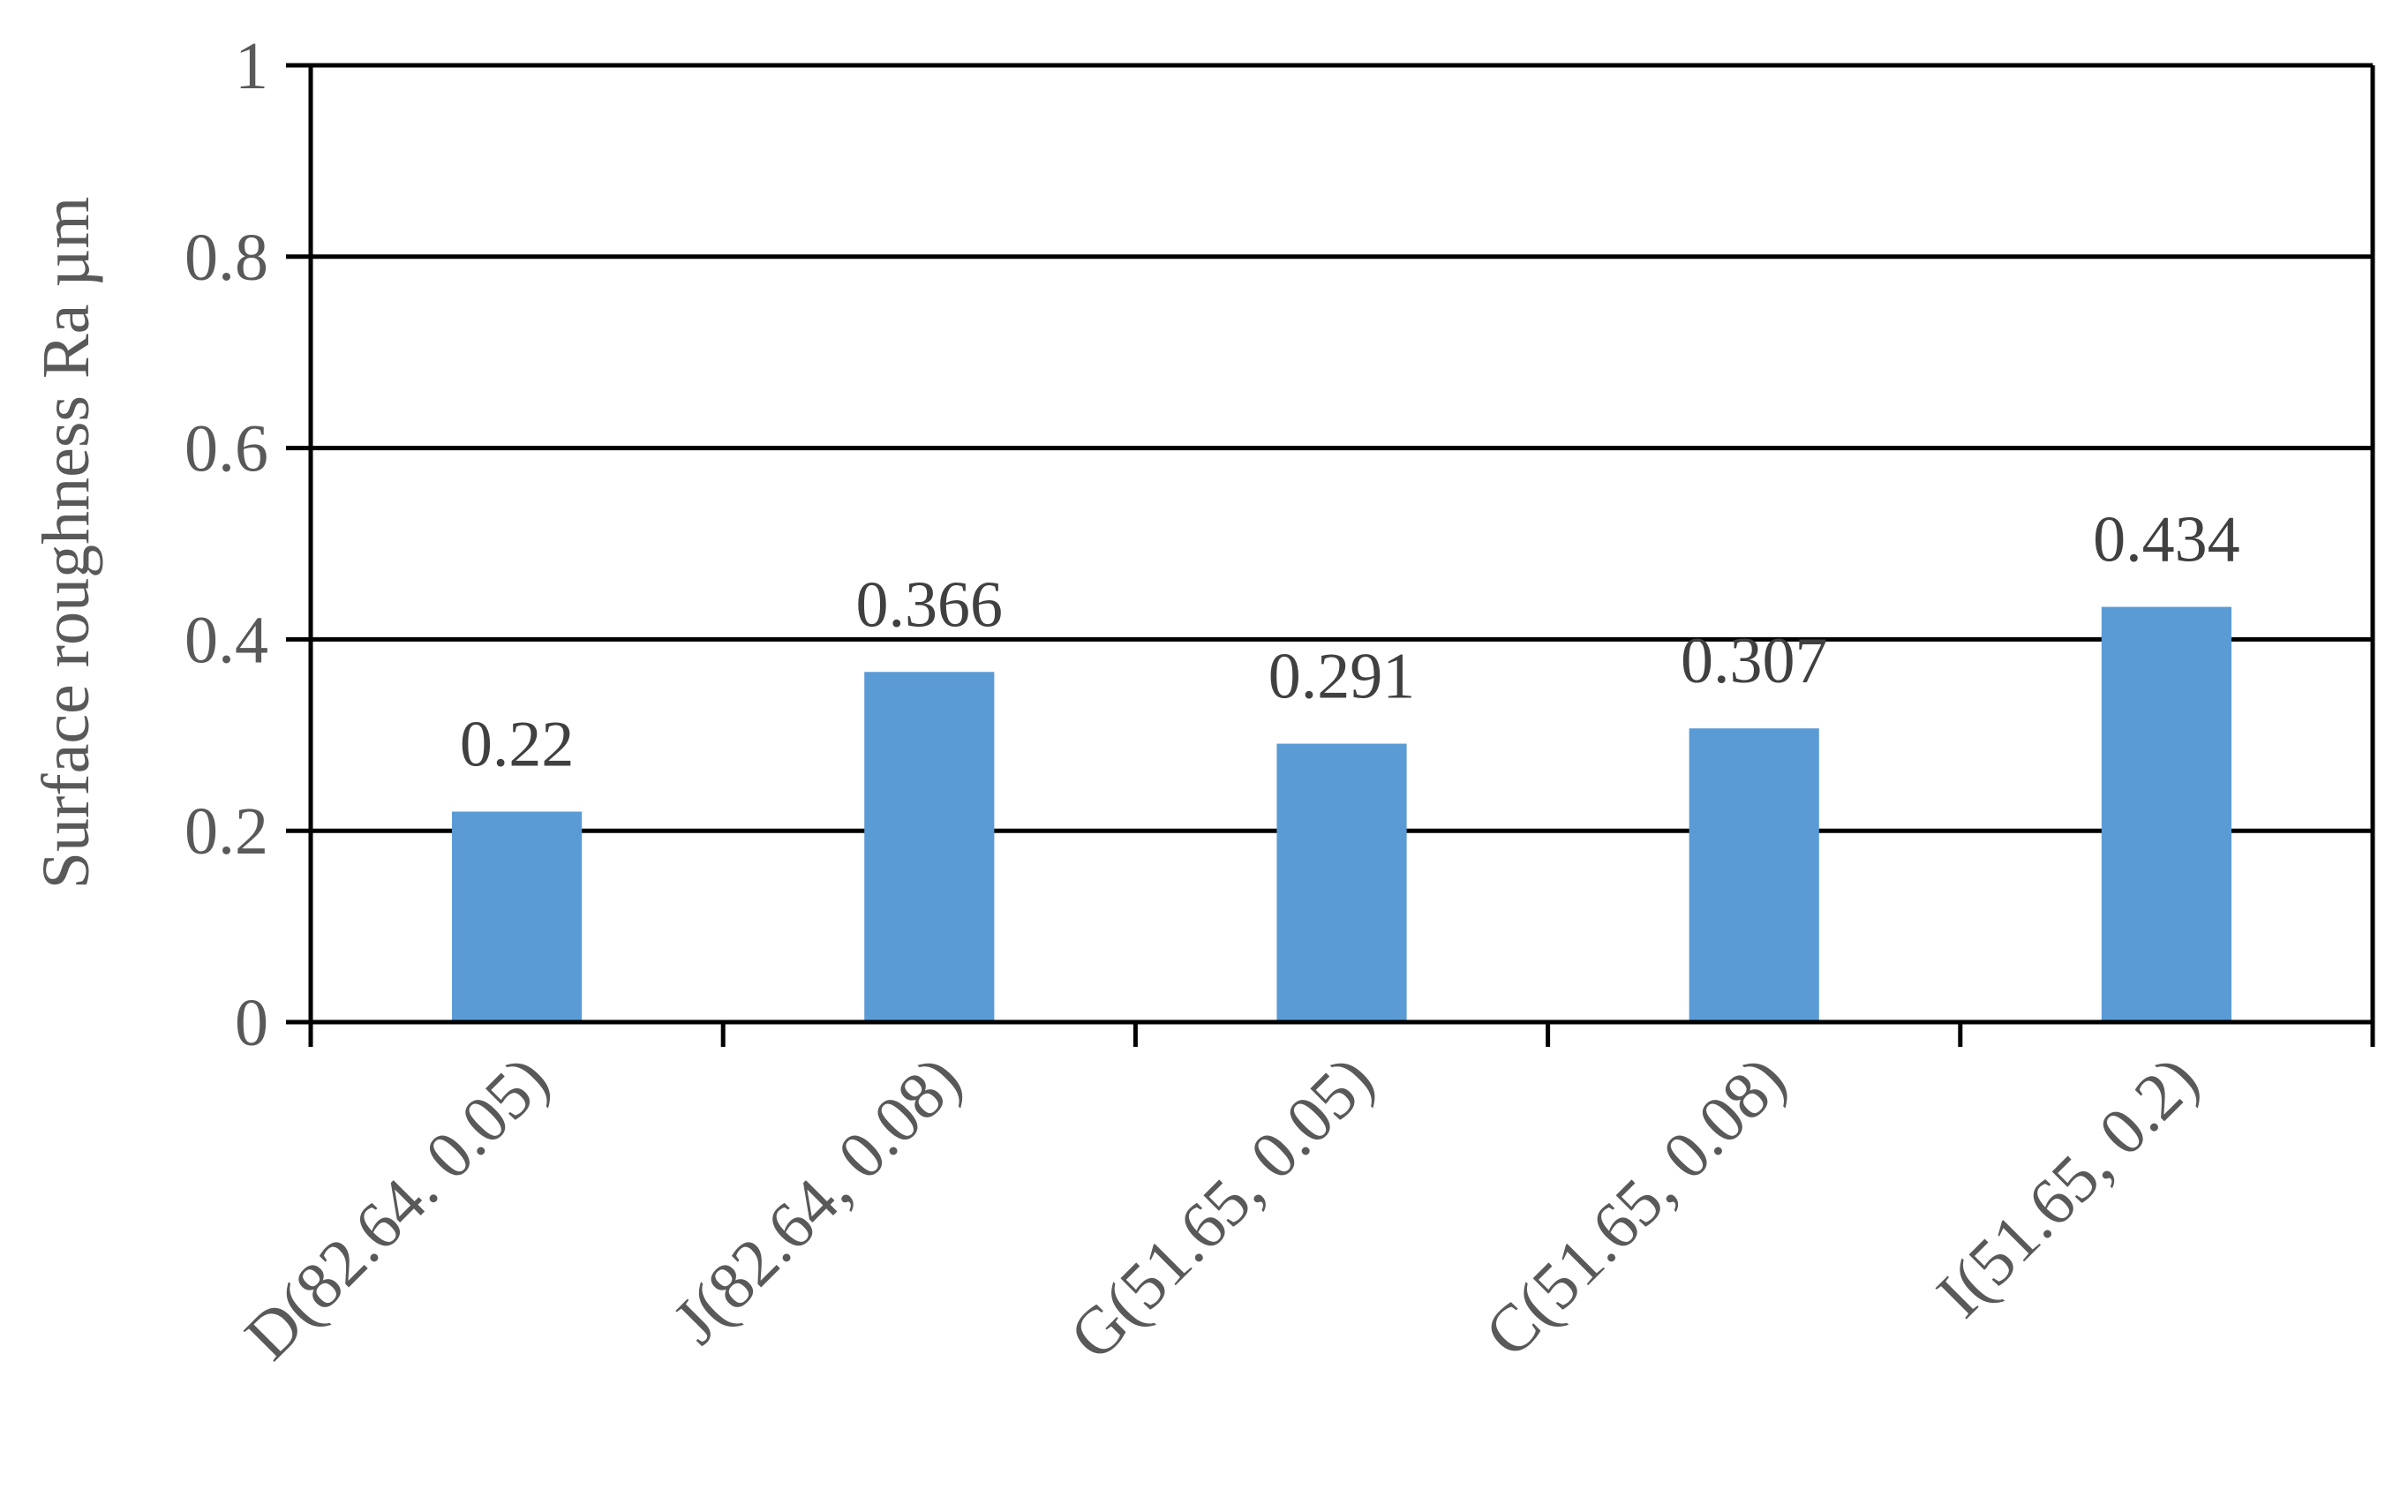 The width and height of the screenshot is (2408, 1512). What do you see at coordinates (817, 1200) in the screenshot?
I see `x-category-label: J(82.64, 0.08)` at bounding box center [817, 1200].